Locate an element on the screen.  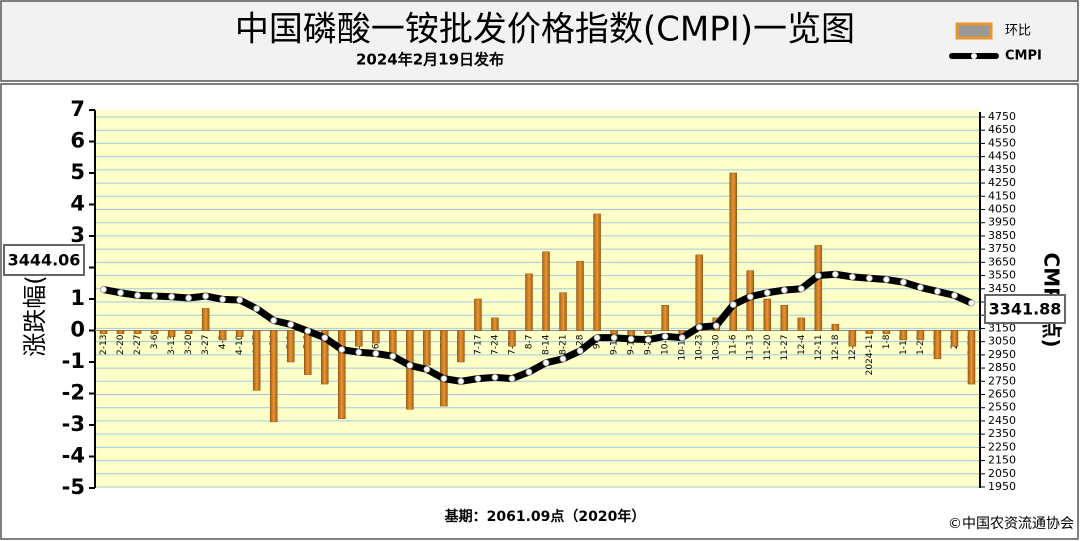
x-tick-label: 12-18 is located at coordinates (836, 347).